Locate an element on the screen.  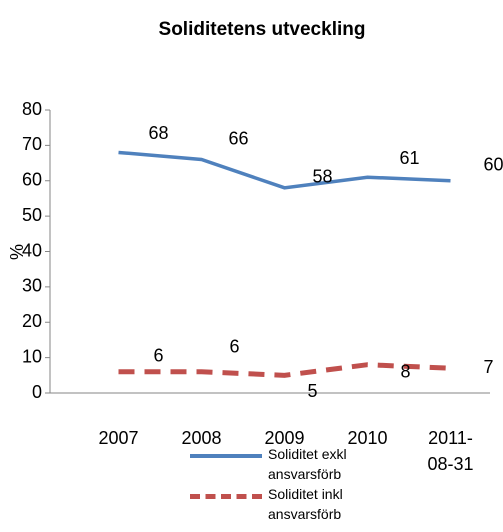
y-tick-label: 80 is located at coordinates (32, 109).